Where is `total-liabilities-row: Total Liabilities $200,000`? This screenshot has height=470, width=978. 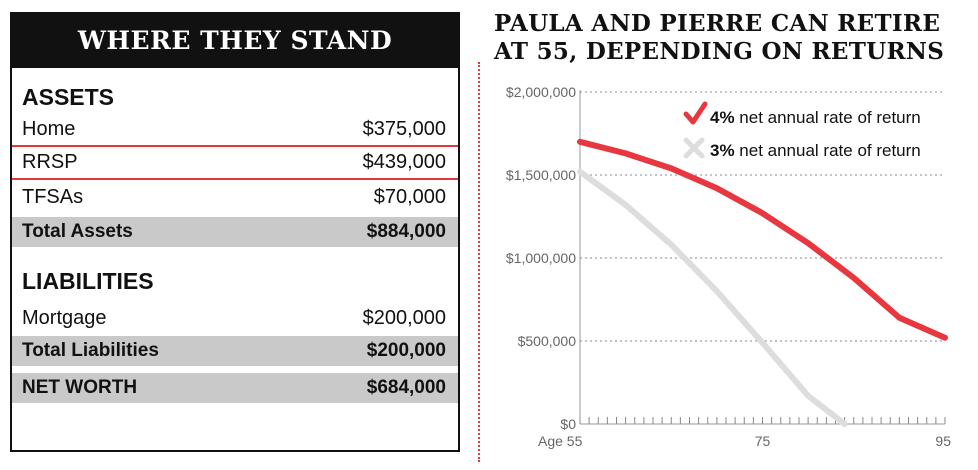 total-liabilities-row: Total Liabilities $200,000 is located at coordinates (235, 351).